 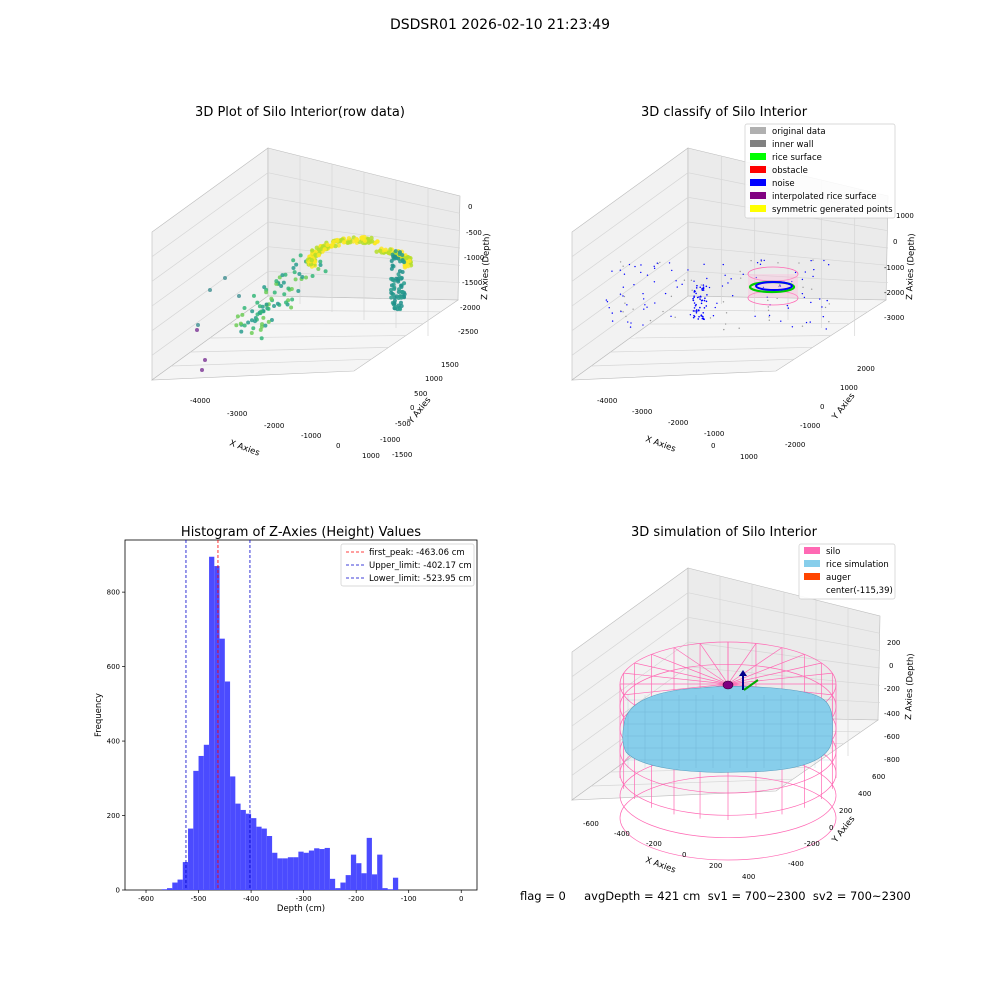 I want to click on legend-label: original data, so click(x=799, y=132).